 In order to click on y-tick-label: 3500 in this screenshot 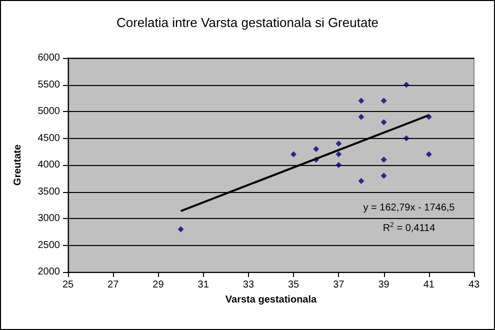, I will do `click(49, 192)`.